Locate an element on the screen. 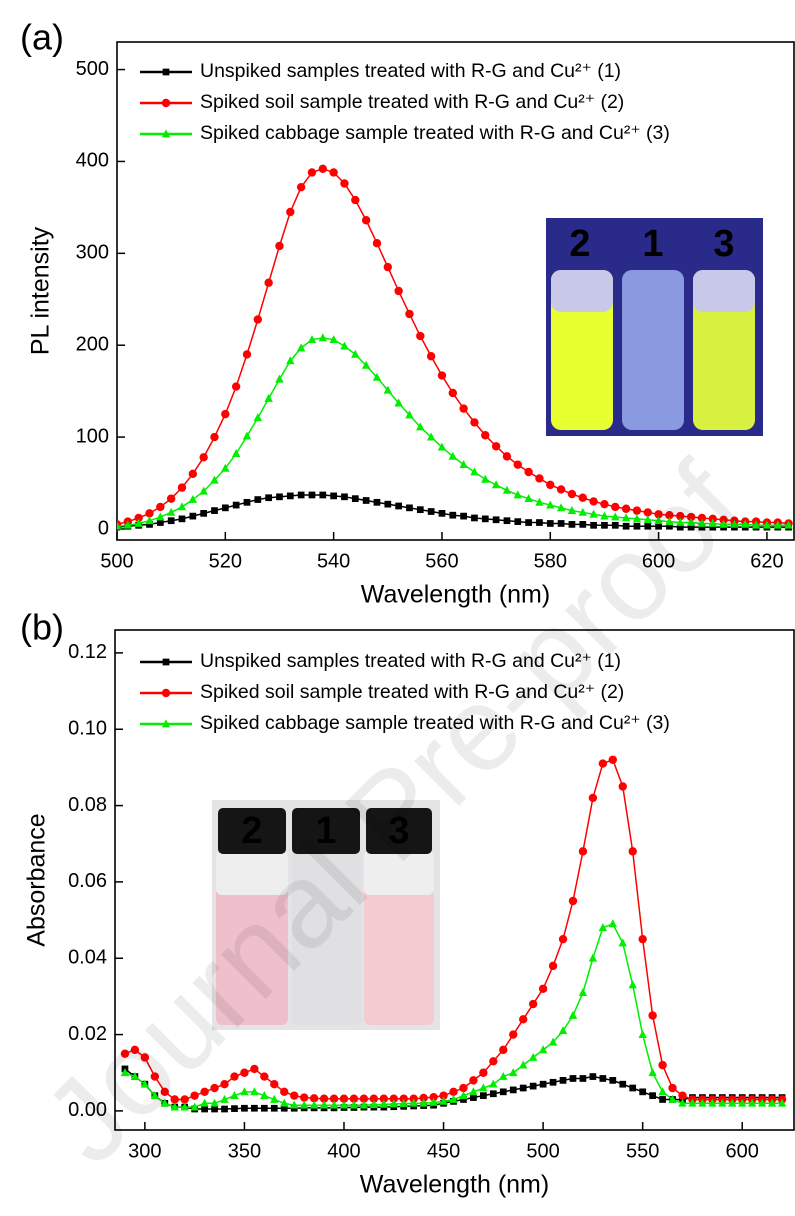 Image resolution: width=795 pixels, height=1216 pixels. x-tick-label: 400 is located at coordinates (343, 1151).